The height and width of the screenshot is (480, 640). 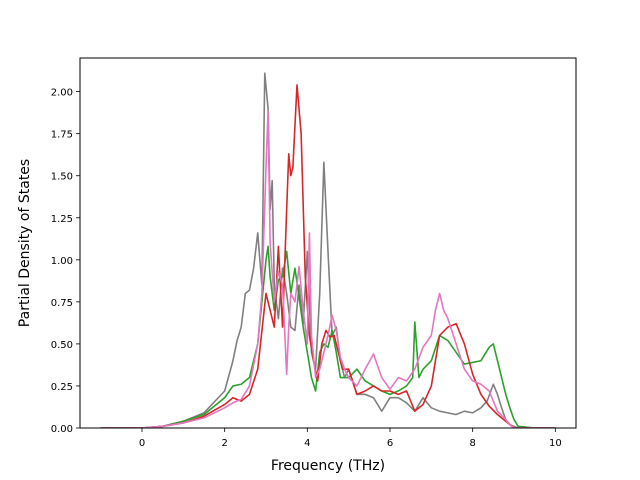 What do you see at coordinates (62, 261) in the screenshot?
I see `y-tick-label: 1.00` at bounding box center [62, 261].